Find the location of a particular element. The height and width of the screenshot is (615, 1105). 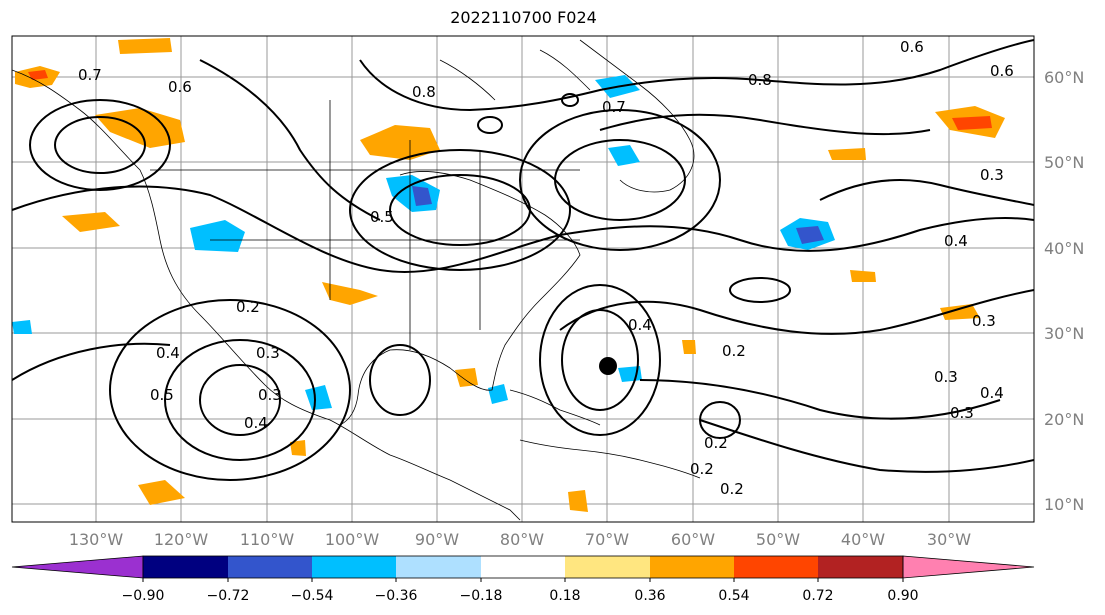

fill-orange-mid2 is located at coordinates (863, 276).